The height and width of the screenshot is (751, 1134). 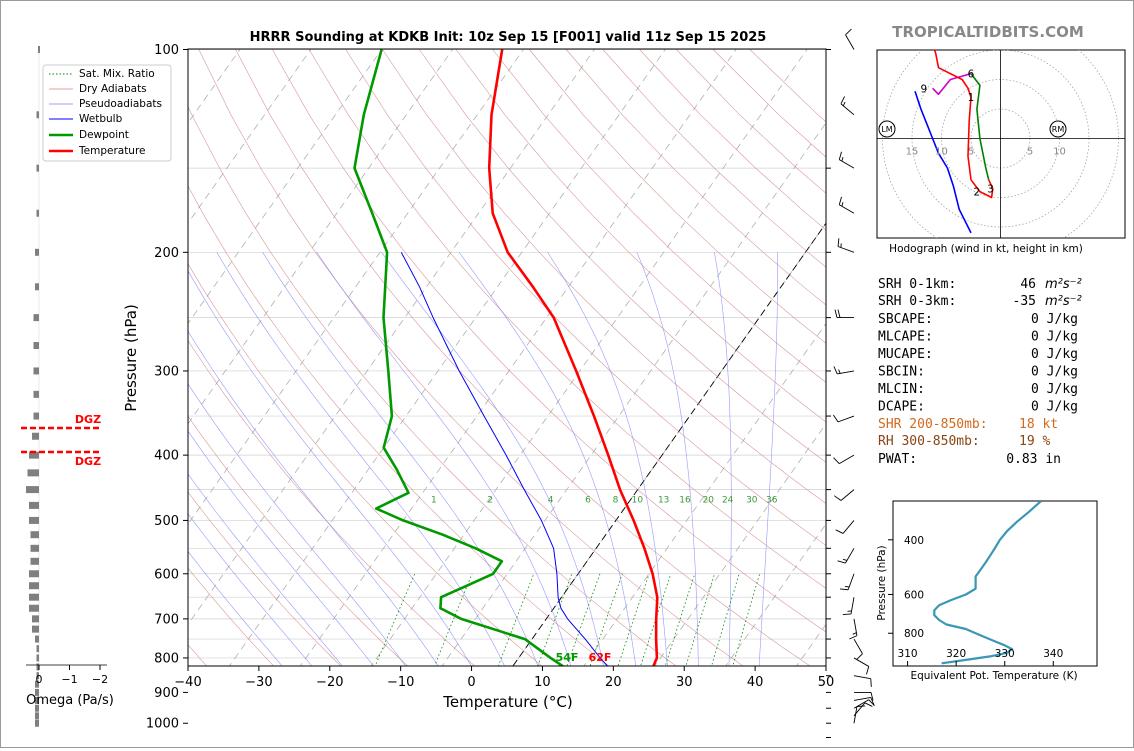 What do you see at coordinates (434, 500) in the screenshot?
I see `mixing-ratio-label: 1` at bounding box center [434, 500].